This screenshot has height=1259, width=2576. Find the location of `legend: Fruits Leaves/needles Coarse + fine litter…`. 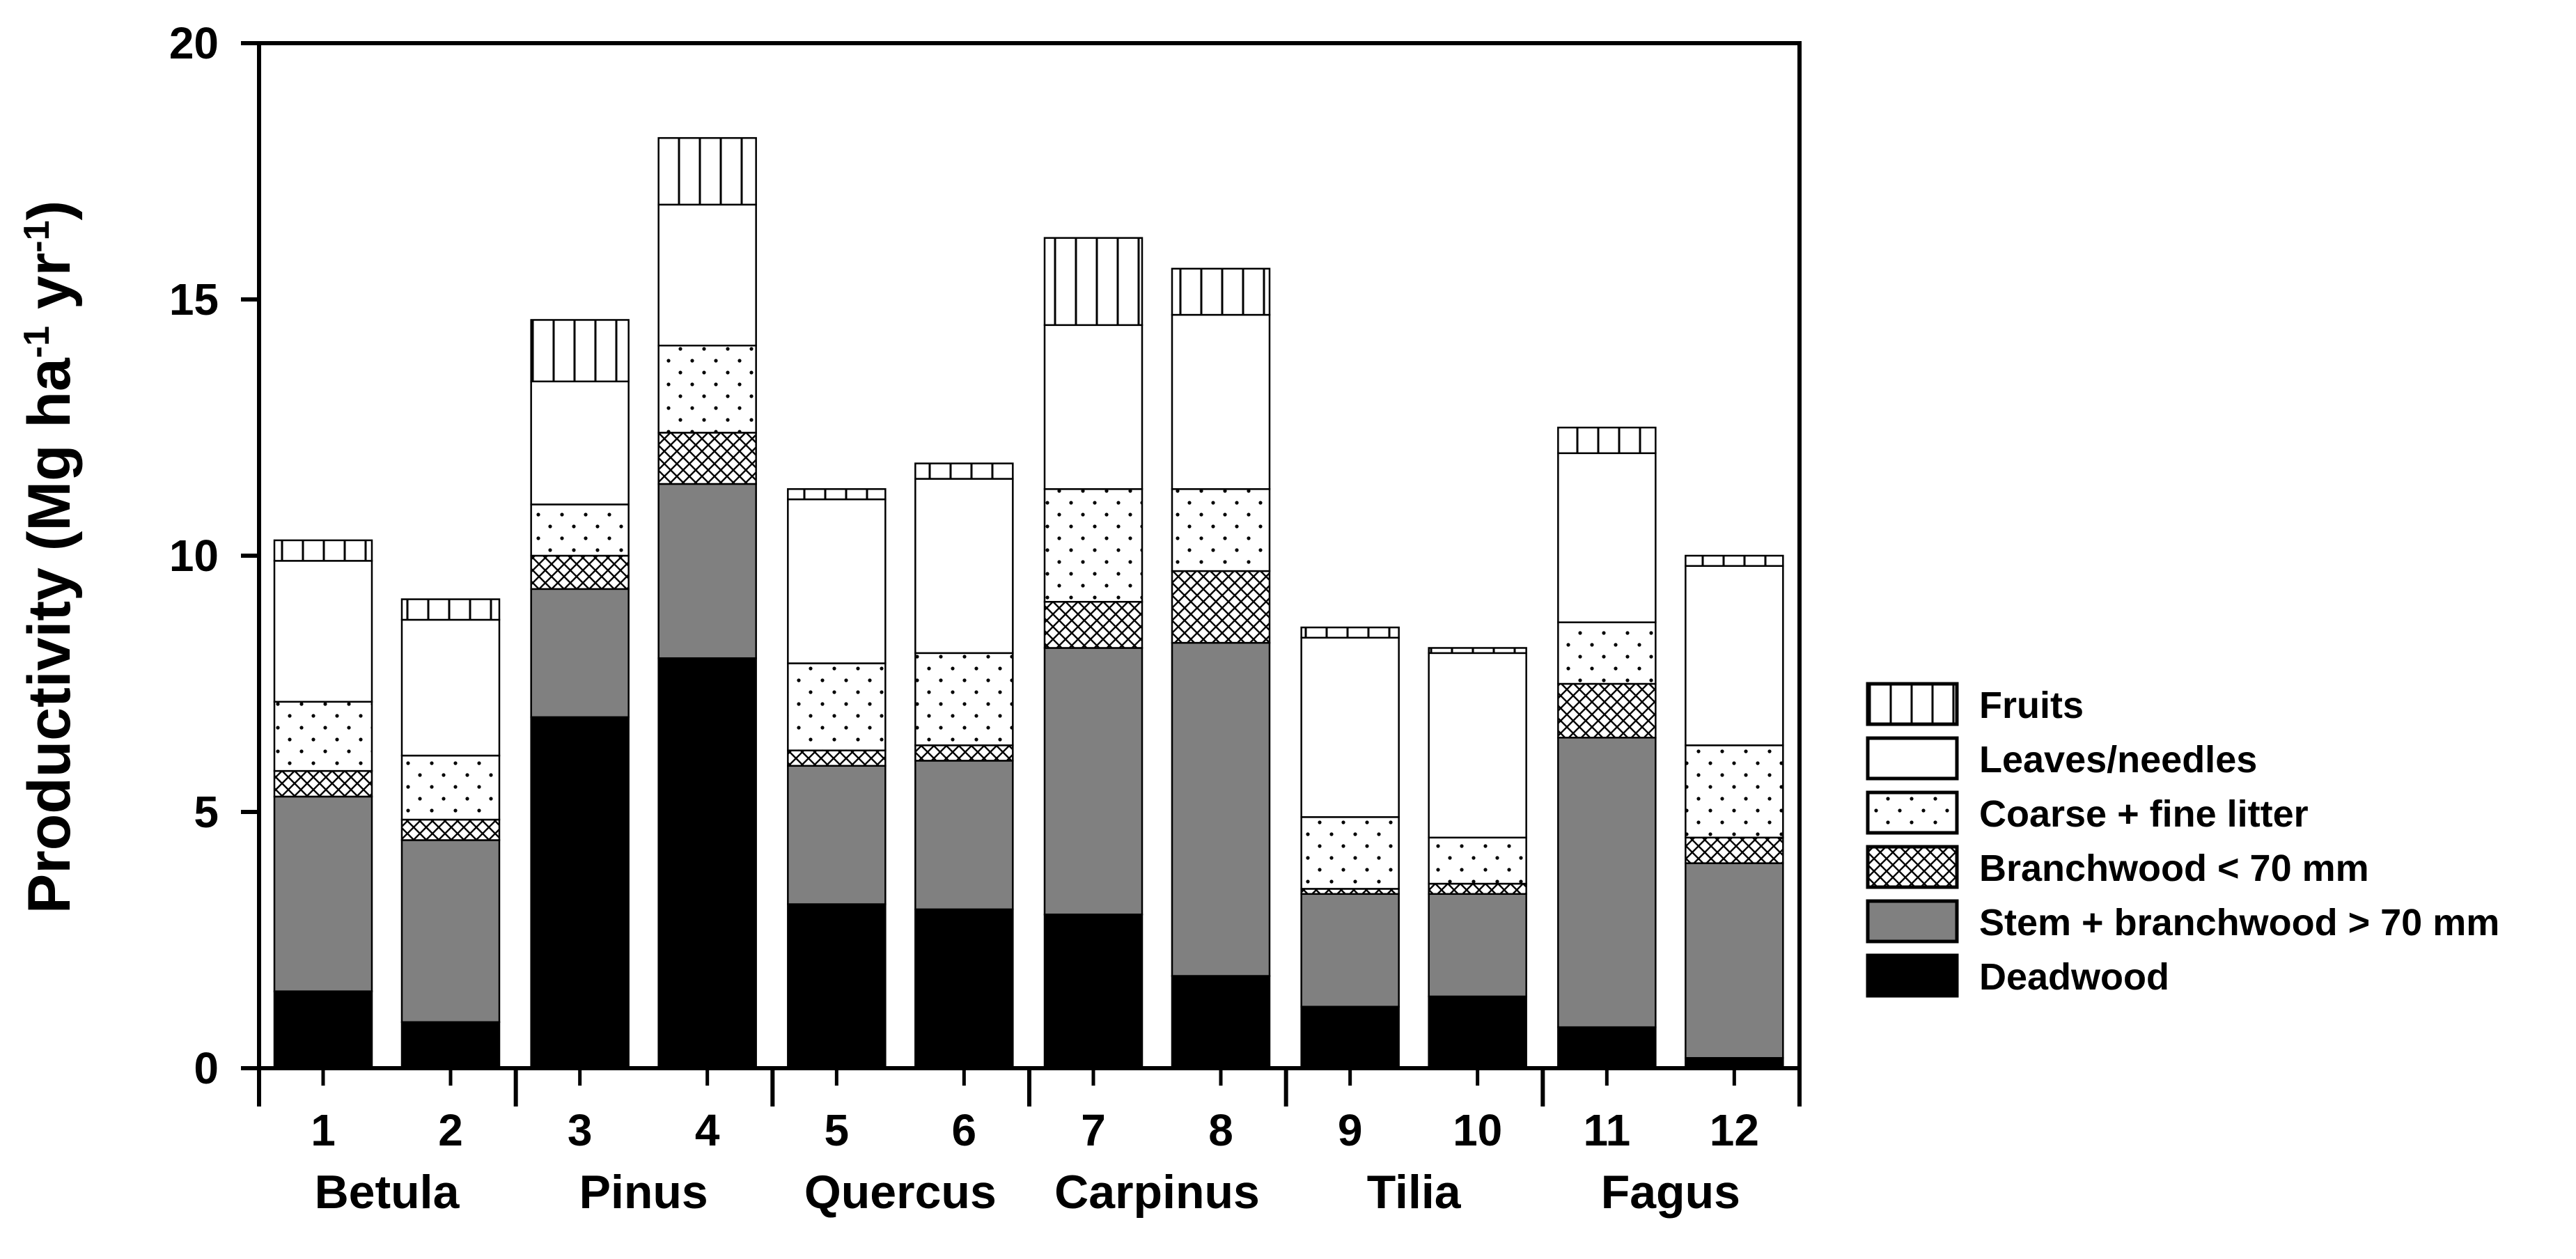

legend: Fruits Leaves/needles Coarse + fine litter… is located at coordinates (2183, 840).